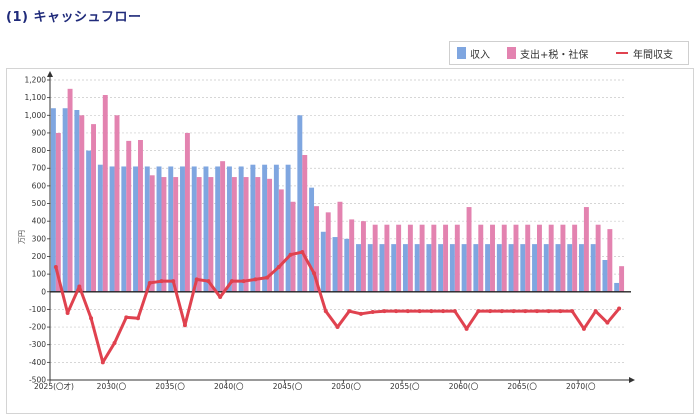 Image resolution: width=697 pixels, height=416 pixels. I want to click on legend-swatch-expense, so click(511, 53).